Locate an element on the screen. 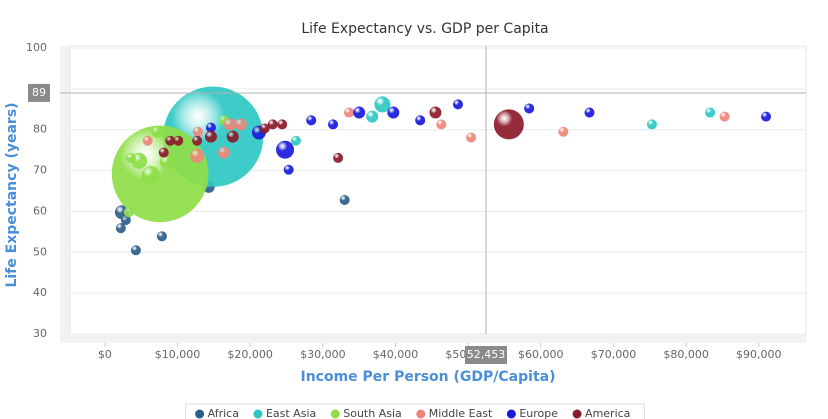 Image resolution: width=828 pixels, height=419 pixels. crosshair-x-box is located at coordinates (485, 355).